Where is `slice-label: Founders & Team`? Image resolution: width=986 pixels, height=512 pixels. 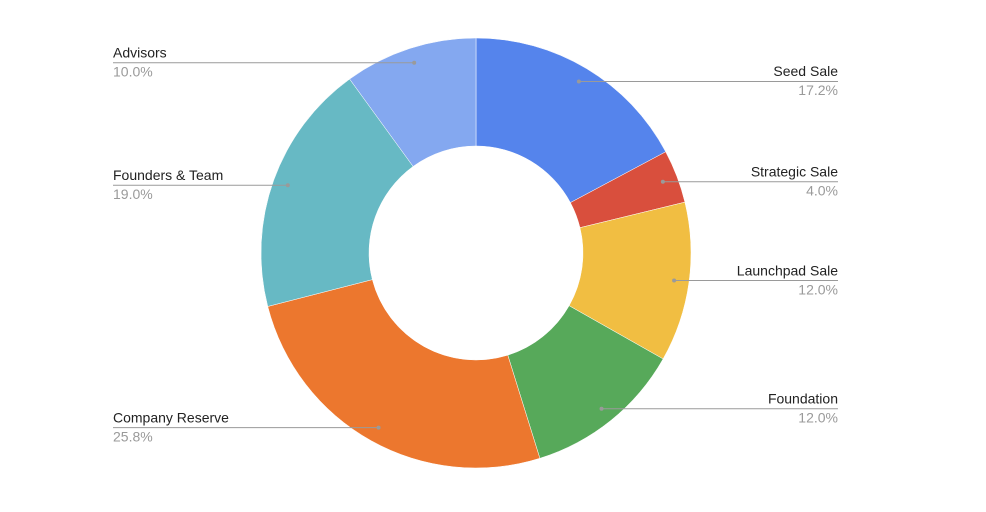
slice-label: Founders & Team is located at coordinates (168, 175).